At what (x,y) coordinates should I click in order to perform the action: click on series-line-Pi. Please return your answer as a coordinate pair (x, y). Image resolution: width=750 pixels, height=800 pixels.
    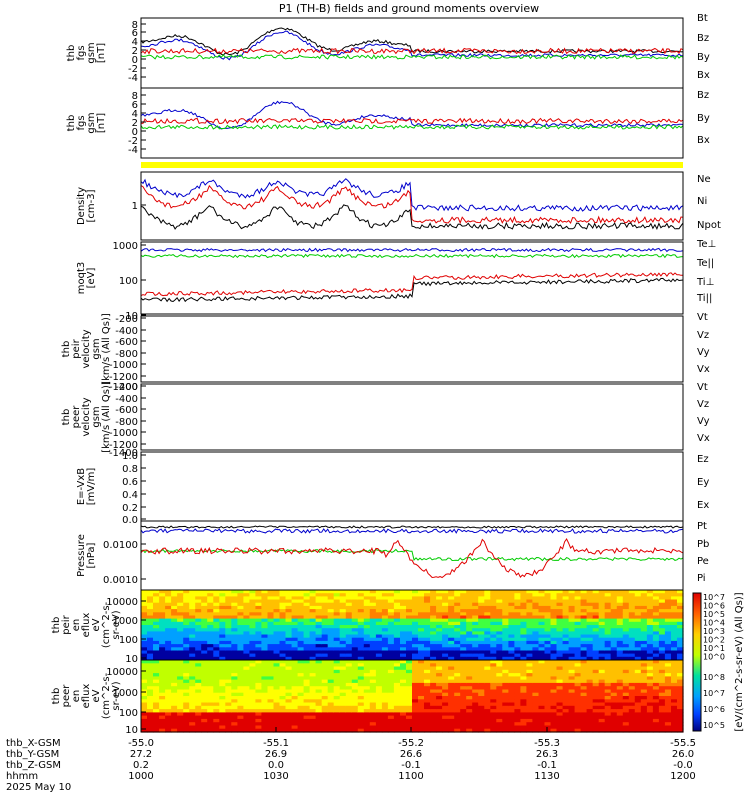
    Looking at the image, I should click on (412, 531).